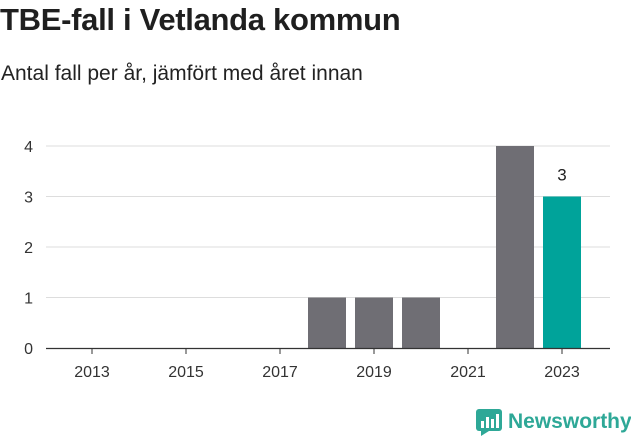  Describe the element at coordinates (562, 372) in the screenshot. I see `x-tick-label: 2023` at that location.